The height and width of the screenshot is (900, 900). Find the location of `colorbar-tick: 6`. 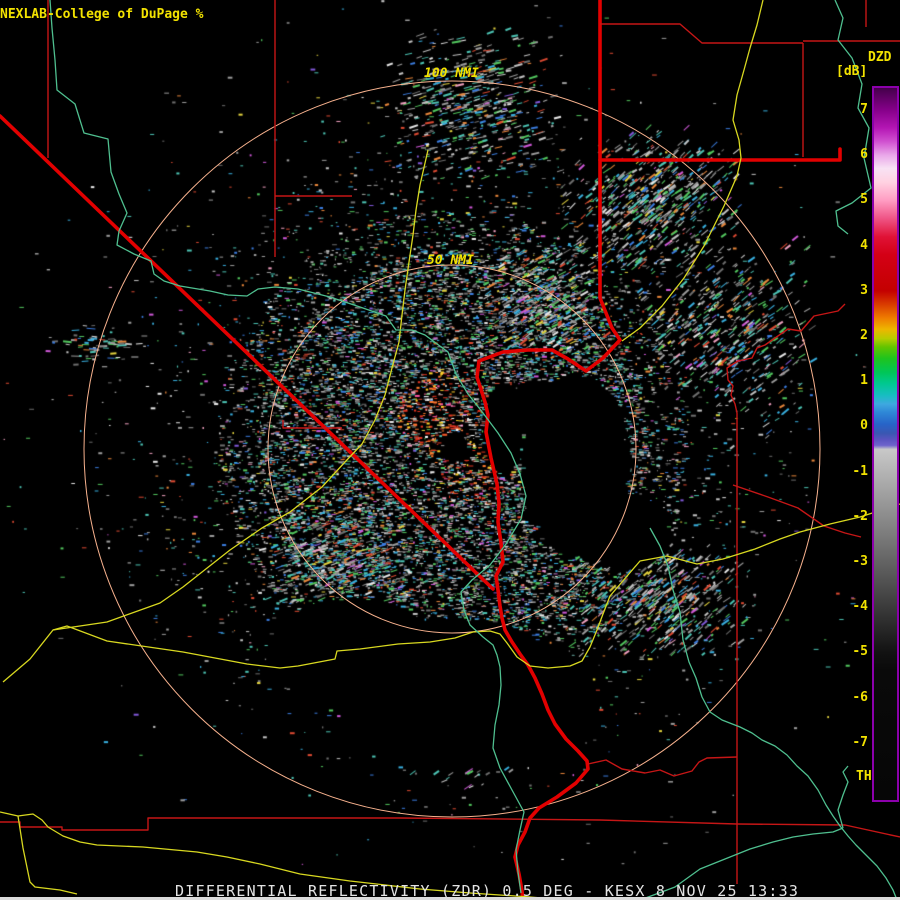

colorbar-tick: 6 is located at coordinates (864, 154).